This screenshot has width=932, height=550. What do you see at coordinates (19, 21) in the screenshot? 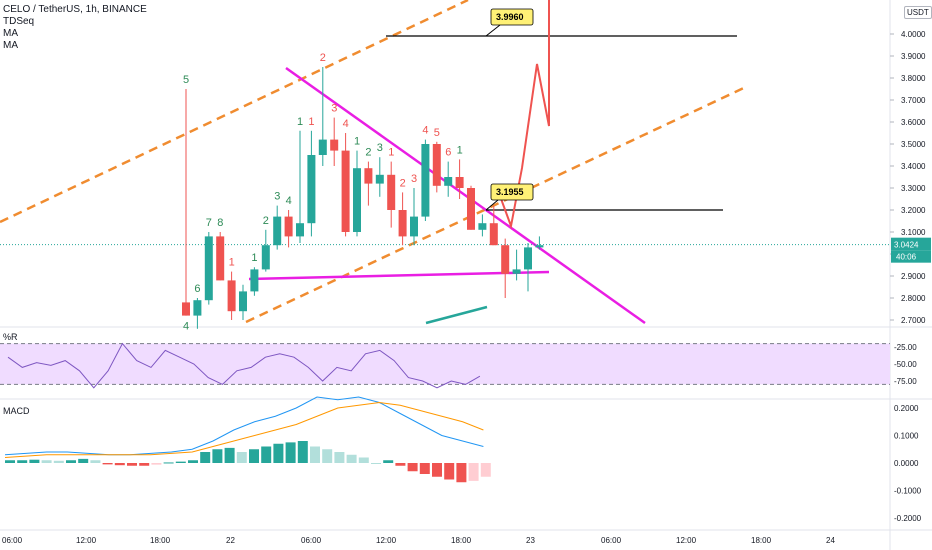
I see `indicator-tdseq: TDSeq` at bounding box center [19, 21].